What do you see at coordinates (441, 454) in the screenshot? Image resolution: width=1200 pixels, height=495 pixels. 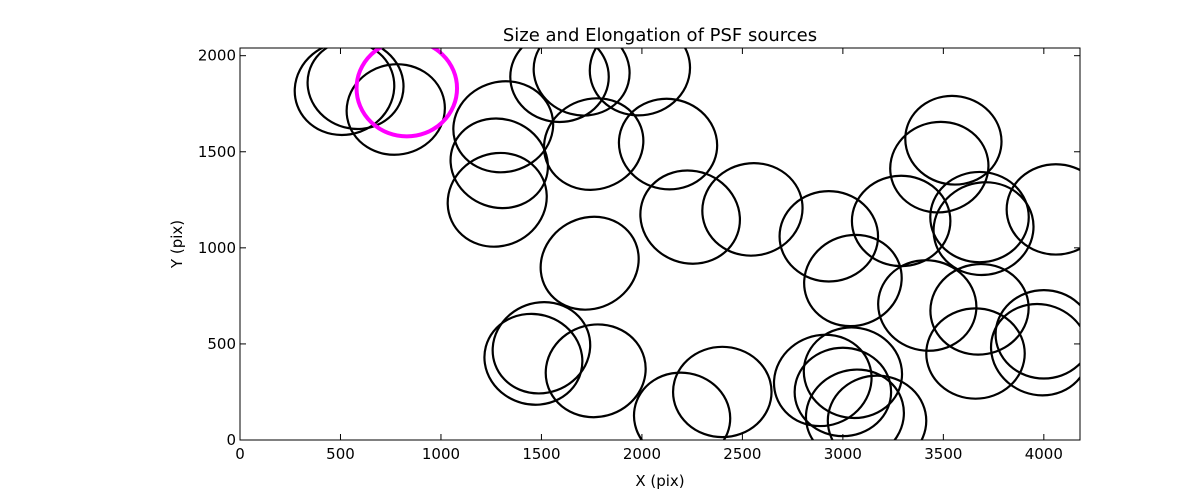 I see `x-tick-label: 1000` at bounding box center [441, 454].